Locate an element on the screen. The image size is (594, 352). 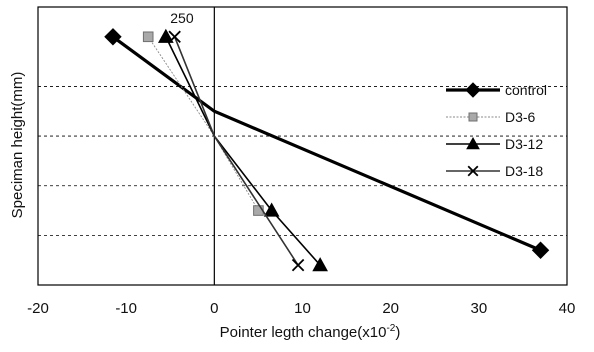
legend-label-D3-6: D3-6 is located at coordinates (520, 117).